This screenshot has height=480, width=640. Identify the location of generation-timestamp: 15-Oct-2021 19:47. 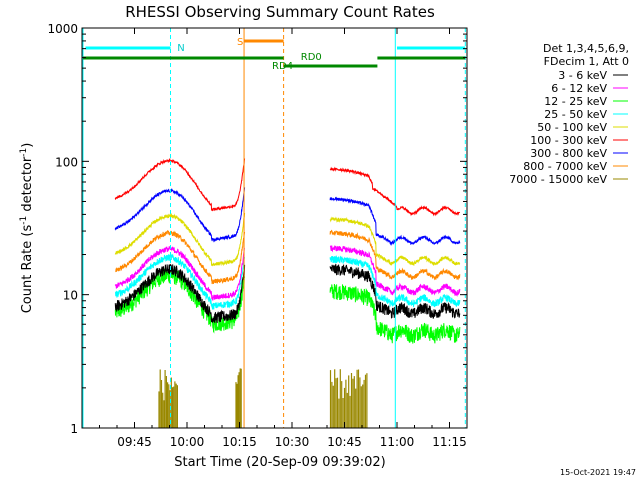
(598, 472).